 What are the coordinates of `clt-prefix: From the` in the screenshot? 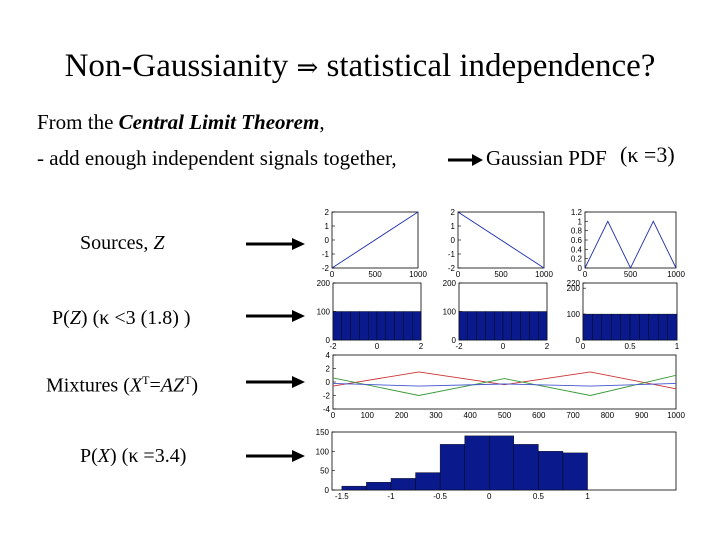 It's located at (78, 122).